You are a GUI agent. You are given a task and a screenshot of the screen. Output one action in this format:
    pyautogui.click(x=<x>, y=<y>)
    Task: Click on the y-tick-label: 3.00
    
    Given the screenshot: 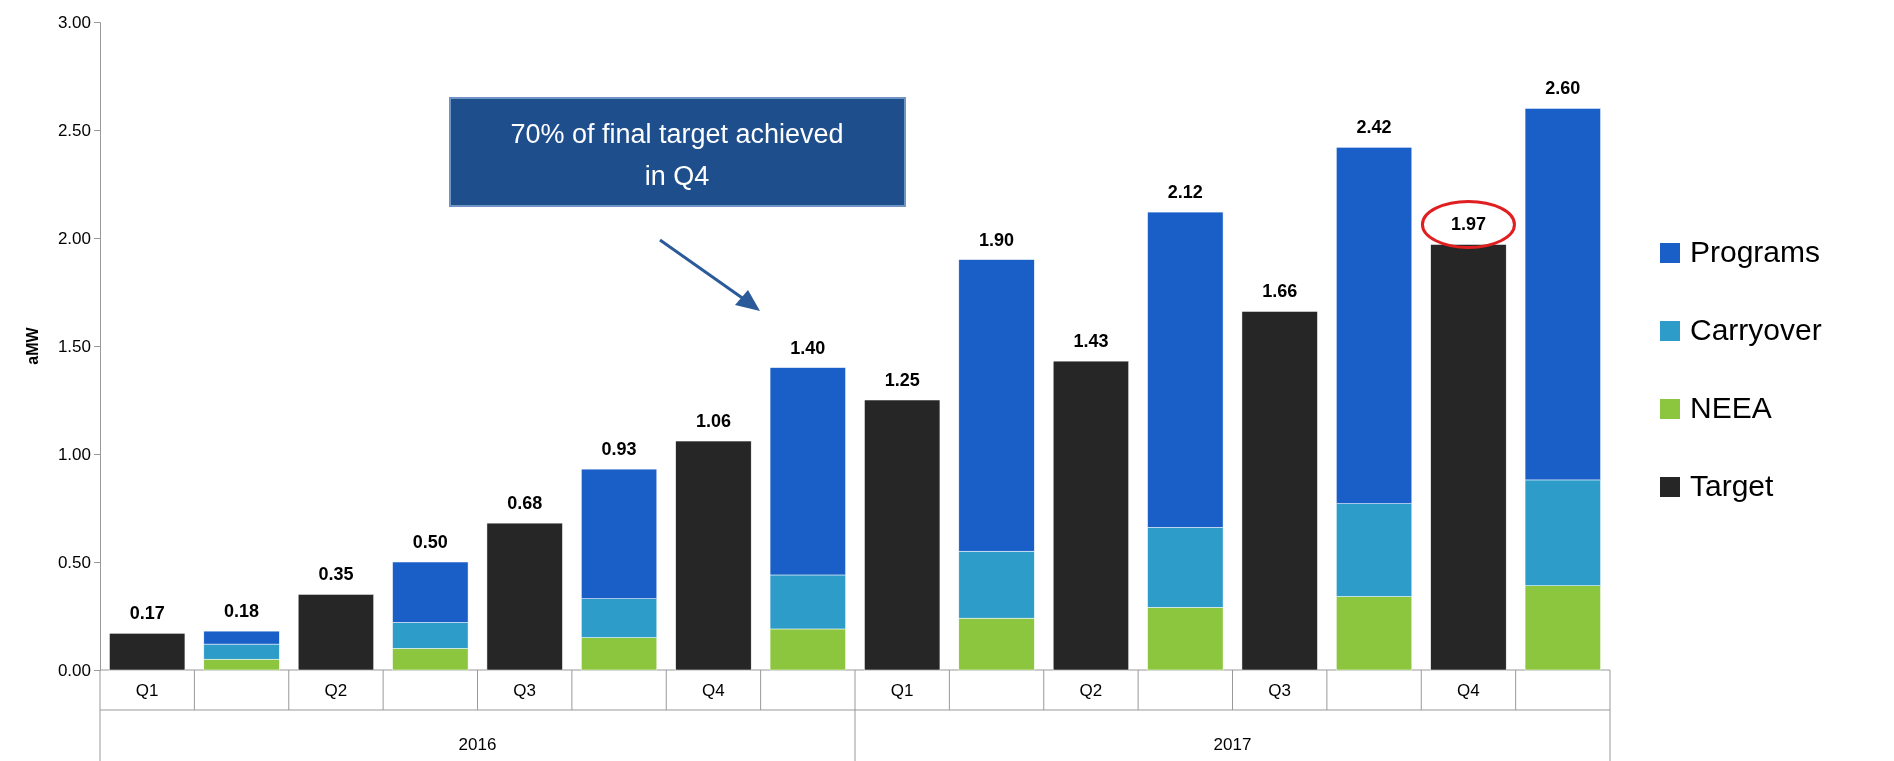 What is the action you would take?
    pyautogui.click(x=74, y=22)
    